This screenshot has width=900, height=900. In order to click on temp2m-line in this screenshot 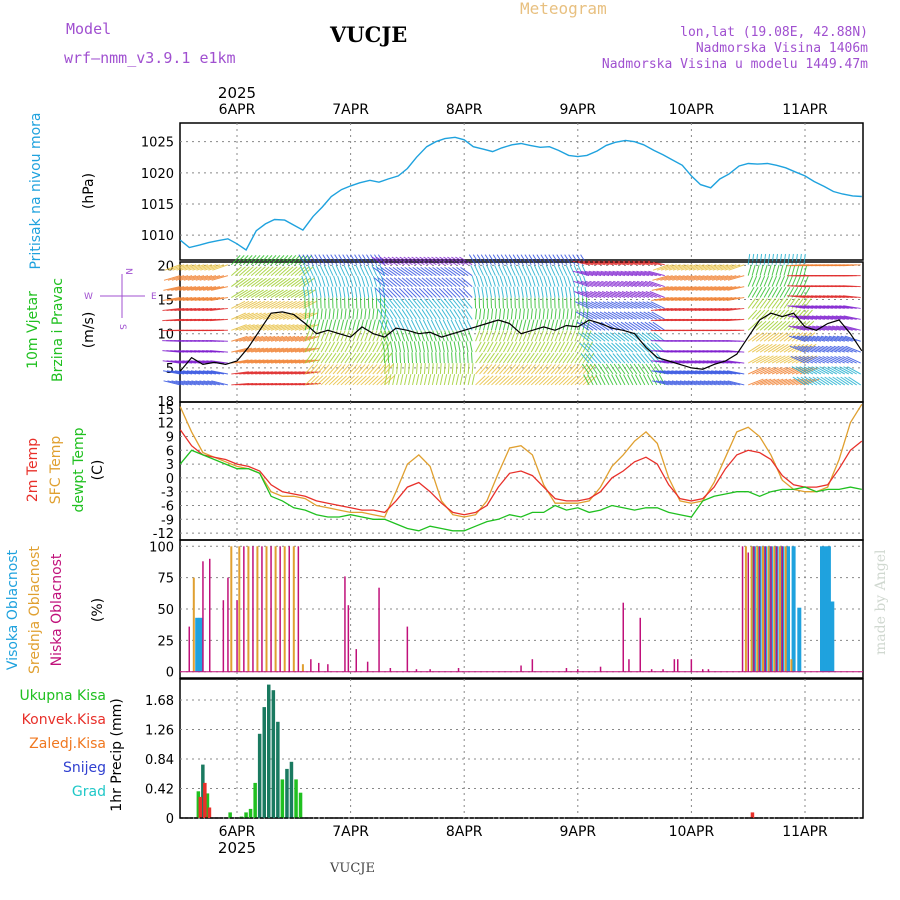, I will do `click(521, 472)`.